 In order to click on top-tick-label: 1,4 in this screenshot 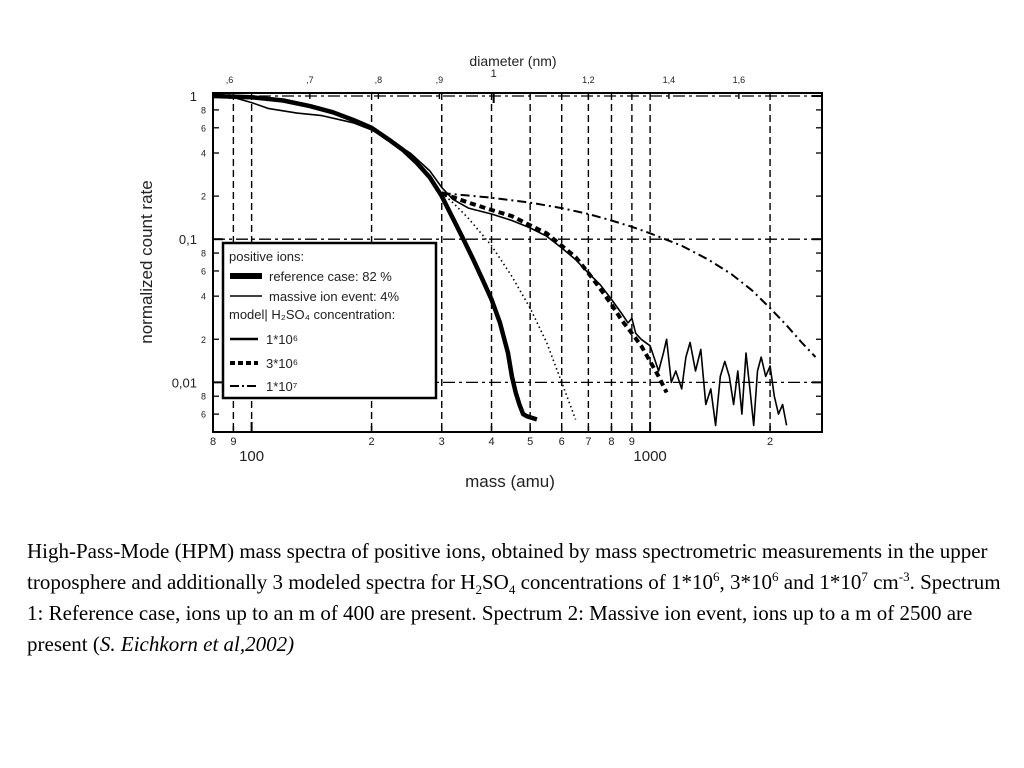, I will do `click(669, 80)`.